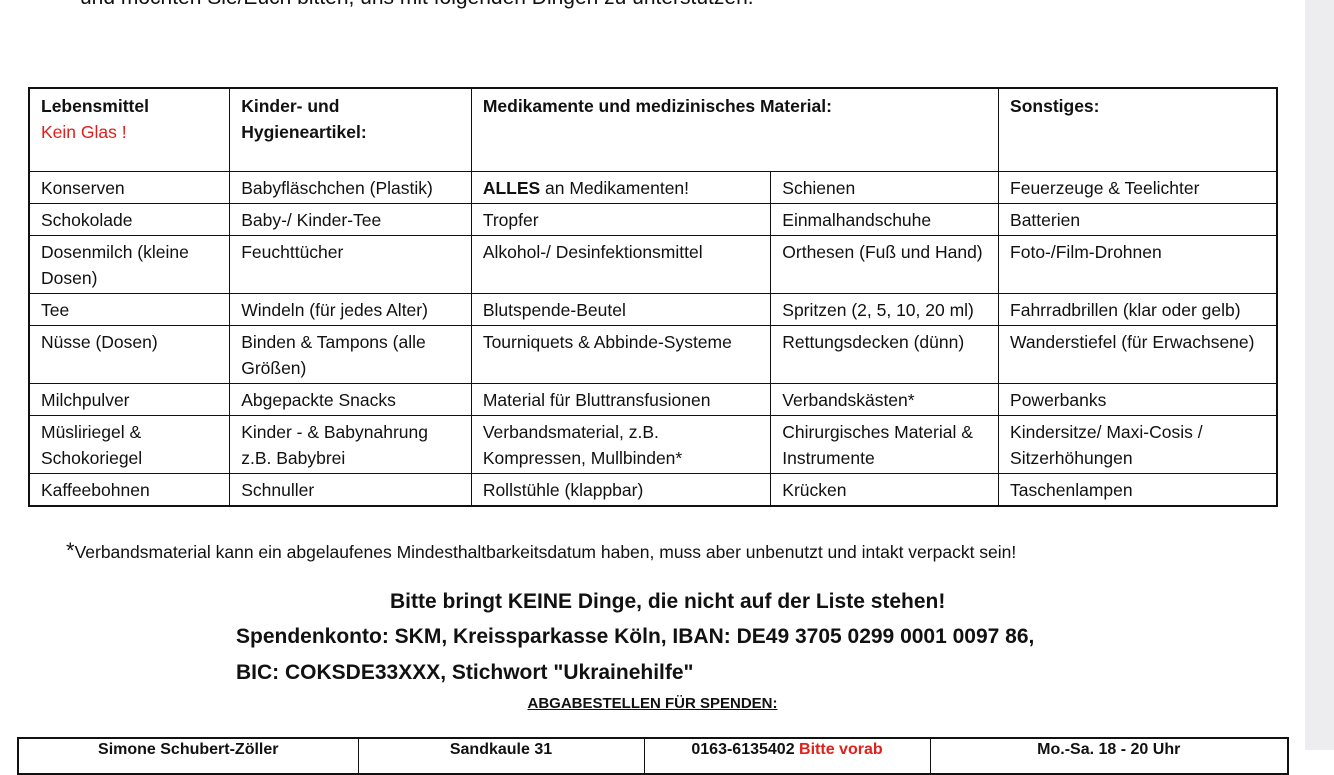 The height and width of the screenshot is (775, 1334). Describe the element at coordinates (652, 703) in the screenshot. I see `dropoff-heading: ABGABESTELLEN FÜR SPENDEN:` at that location.